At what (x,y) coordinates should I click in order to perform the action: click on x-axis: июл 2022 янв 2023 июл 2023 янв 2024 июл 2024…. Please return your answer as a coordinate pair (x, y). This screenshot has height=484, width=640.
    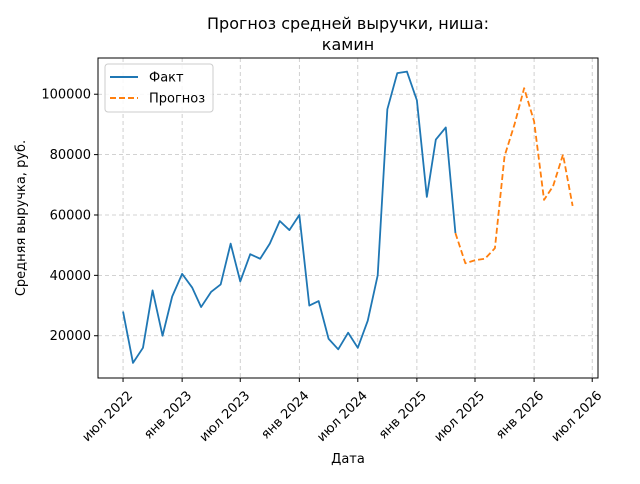
    Looking at the image, I should click on (343, 411).